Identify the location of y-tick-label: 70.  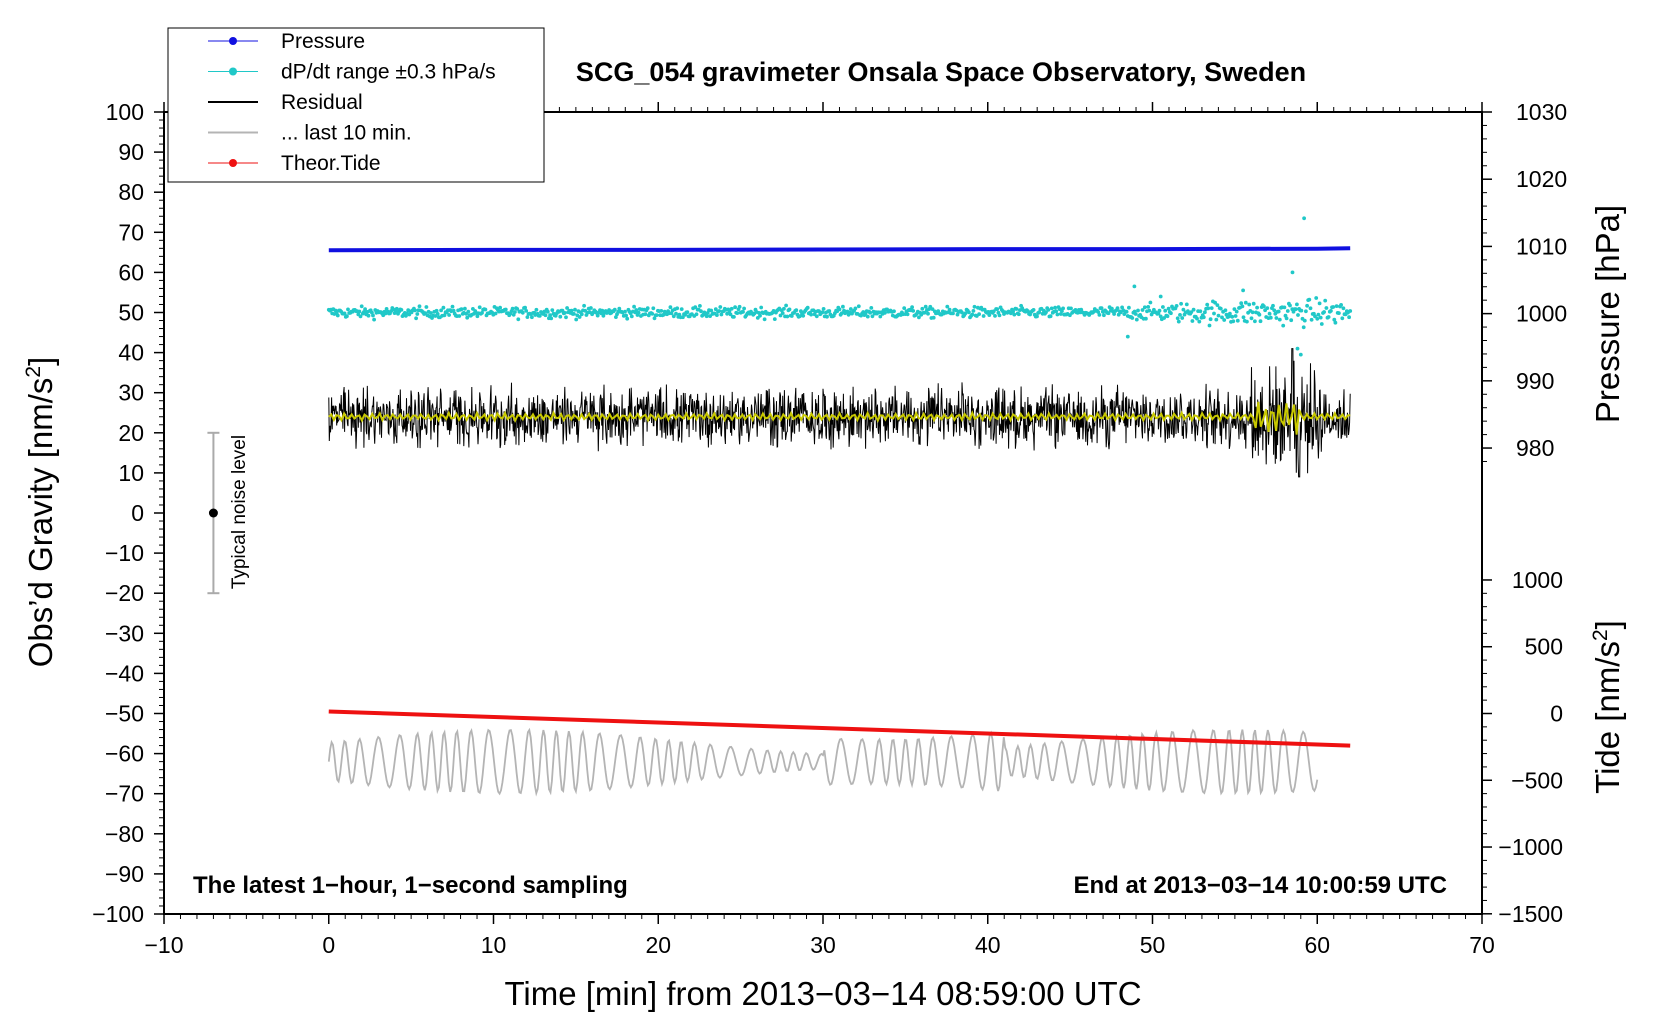
(131, 232).